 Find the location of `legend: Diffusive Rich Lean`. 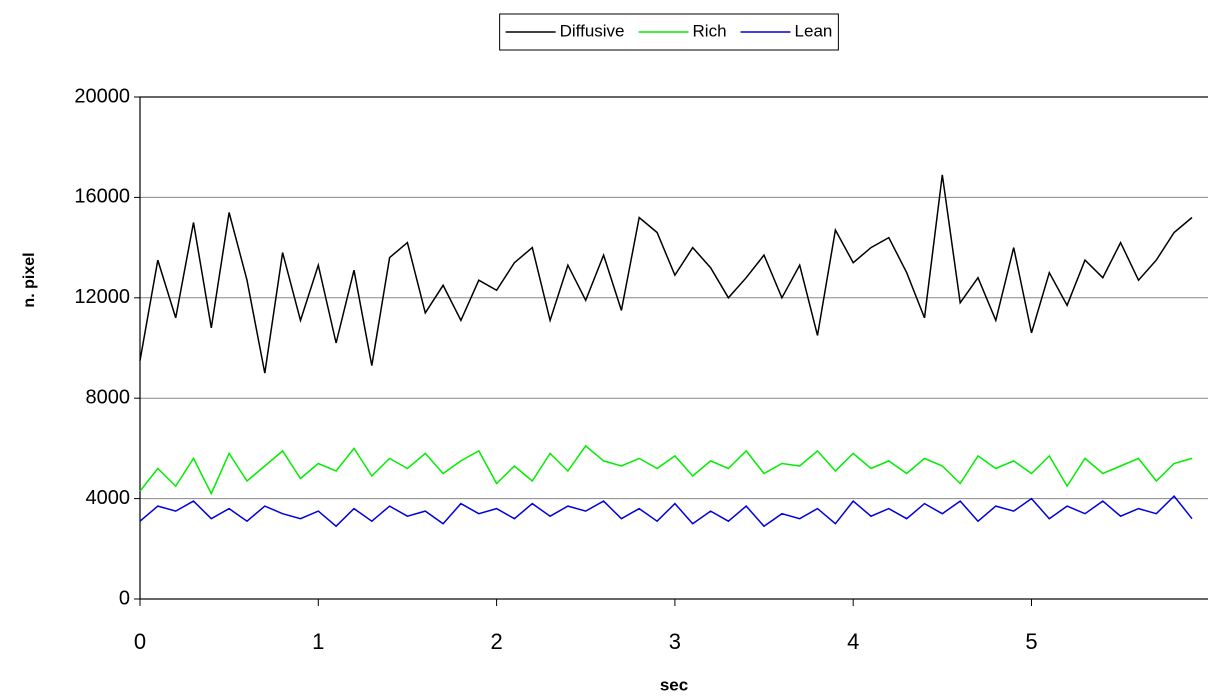

legend: Diffusive Rich Lean is located at coordinates (669, 32).